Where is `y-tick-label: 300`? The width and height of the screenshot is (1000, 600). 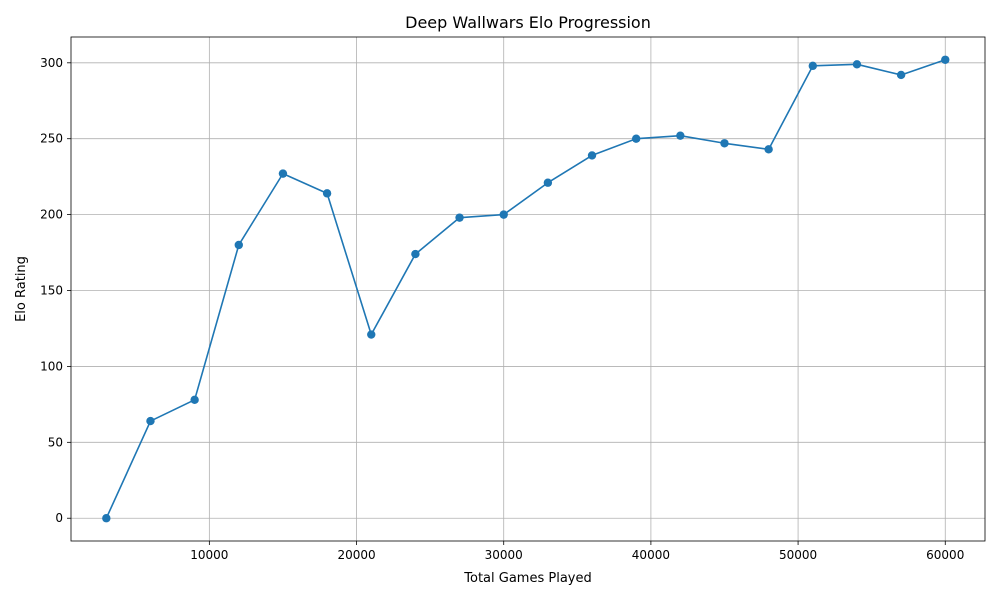
y-tick-label: 300 is located at coordinates (51, 63).